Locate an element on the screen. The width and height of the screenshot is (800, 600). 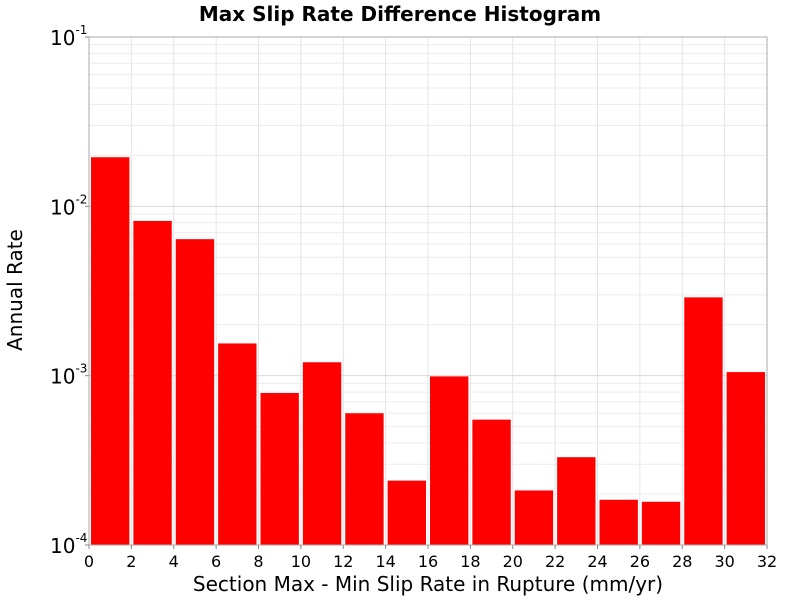
y-axis-label: Annual Rate is located at coordinates (15, 290).